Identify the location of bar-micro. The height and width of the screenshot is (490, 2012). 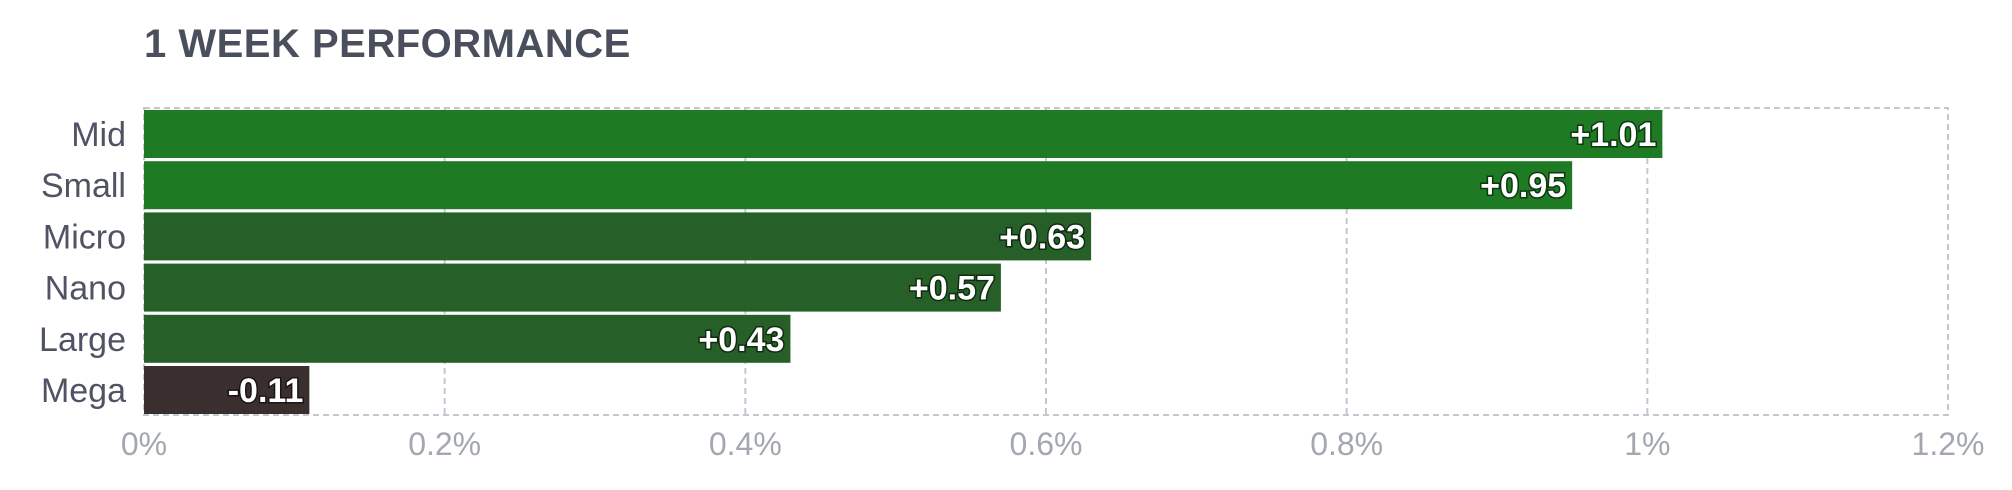
(618, 236).